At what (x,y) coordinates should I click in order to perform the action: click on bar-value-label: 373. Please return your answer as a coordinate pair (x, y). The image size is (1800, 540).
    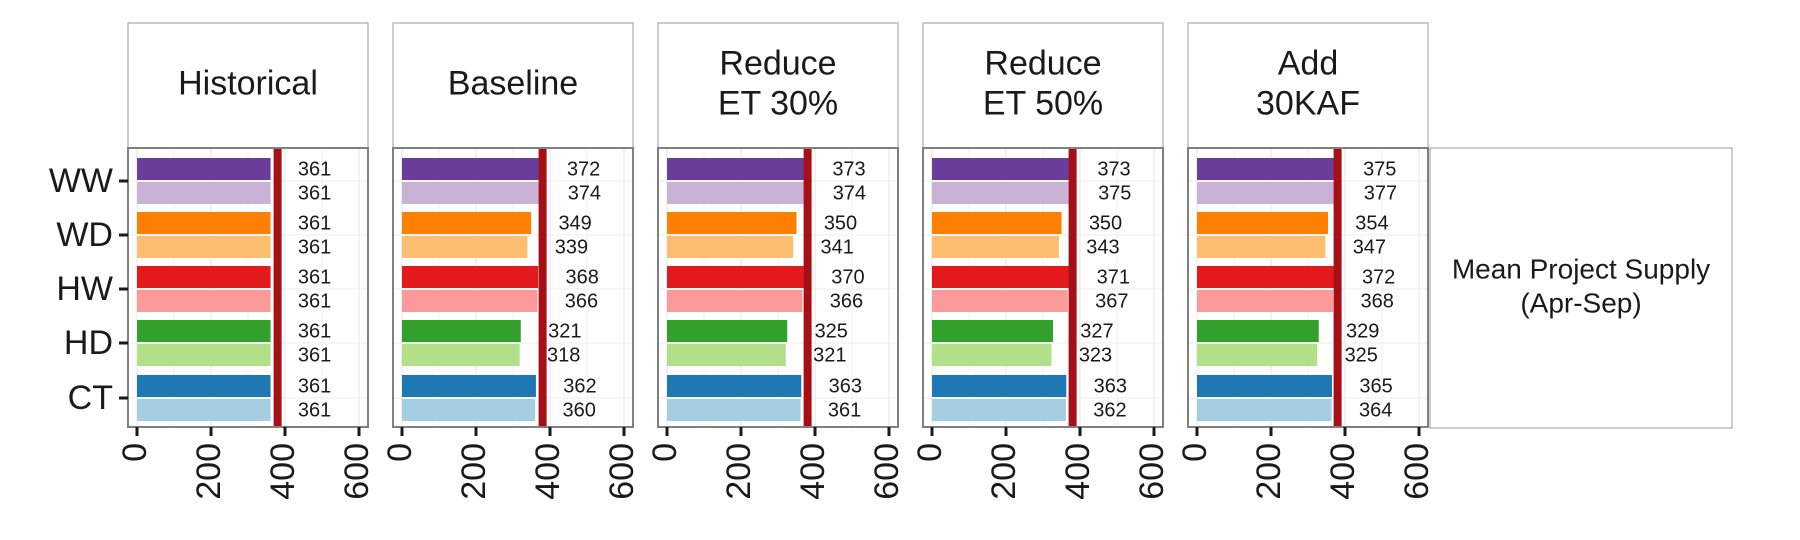
    Looking at the image, I should click on (848, 169).